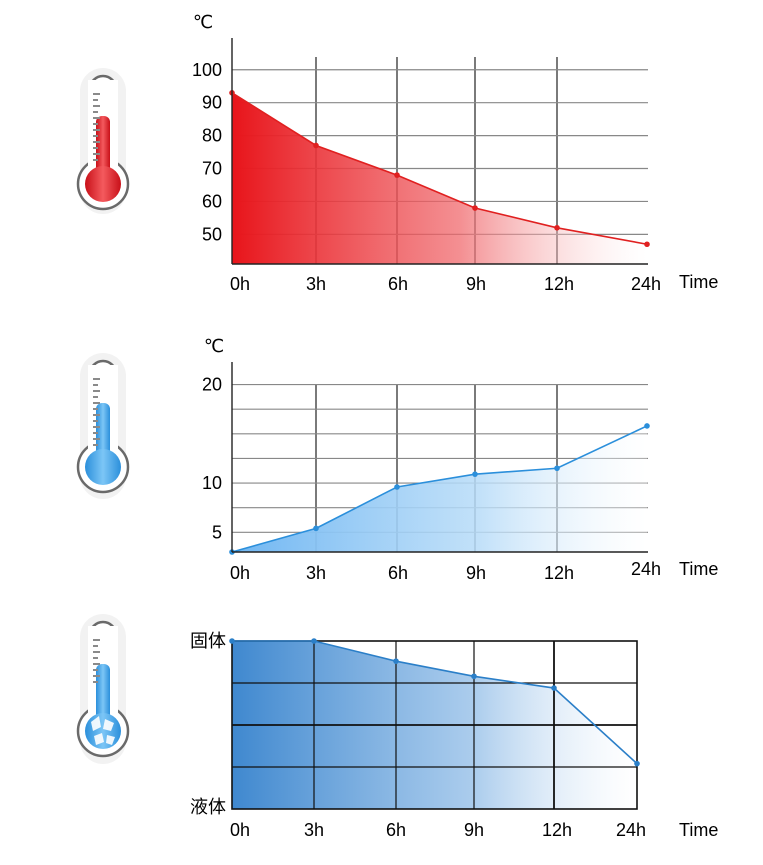 This screenshot has width=763, height=865. I want to click on thermometer-cold-icon, so click(103, 426).